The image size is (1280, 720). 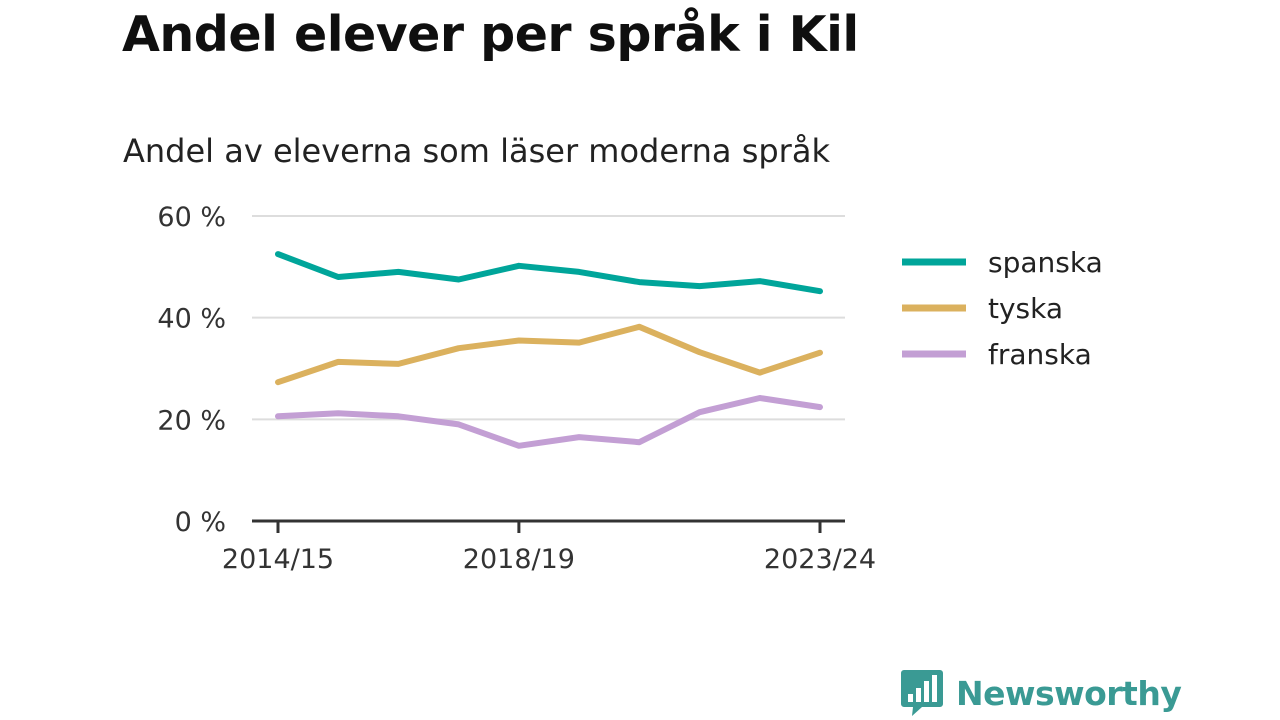 I want to click on legend-label-franska: franska, so click(x=1040, y=354).